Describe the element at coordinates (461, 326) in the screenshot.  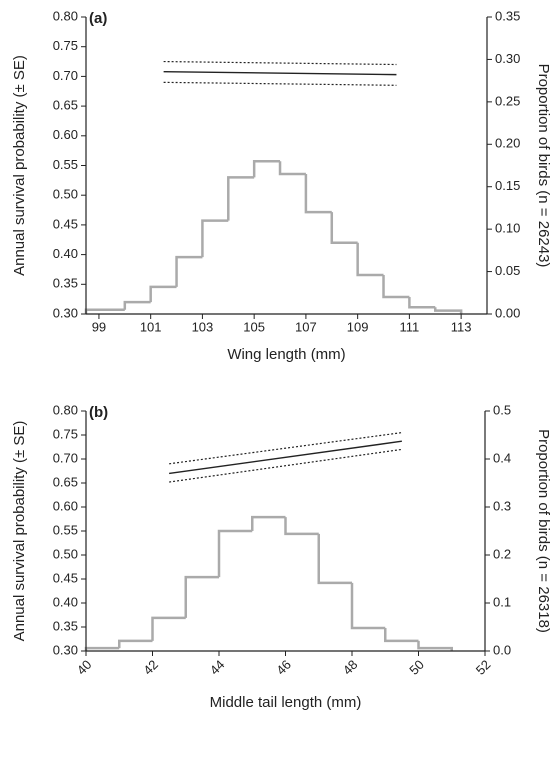
I see `x-tick-label: 113` at that location.